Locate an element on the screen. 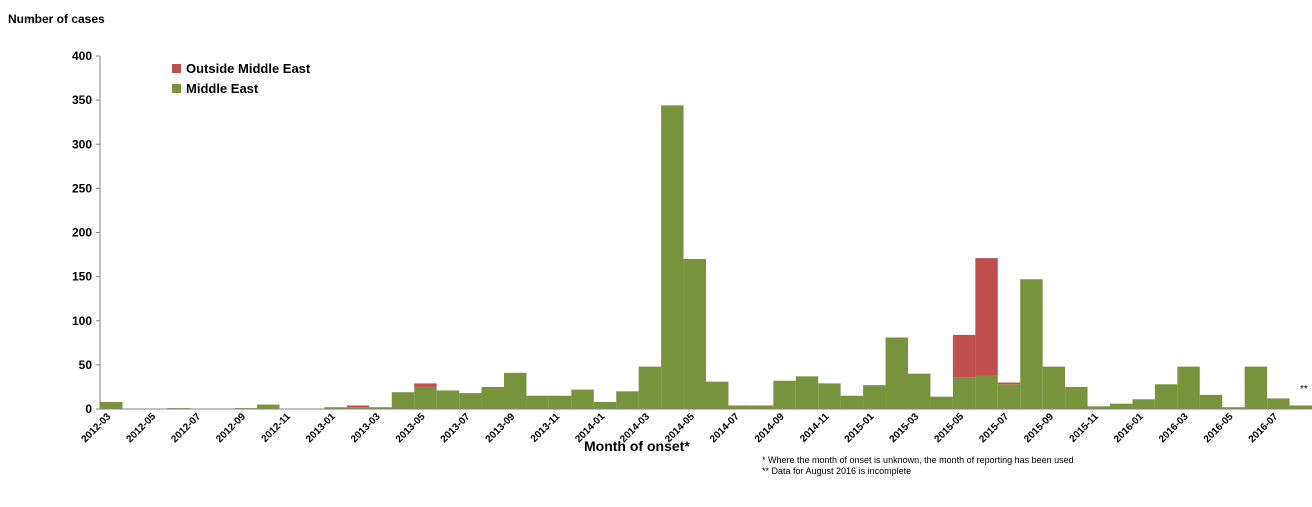 This screenshot has width=1312, height=507. y-axis-title: Number of cases is located at coordinates (56, 19).